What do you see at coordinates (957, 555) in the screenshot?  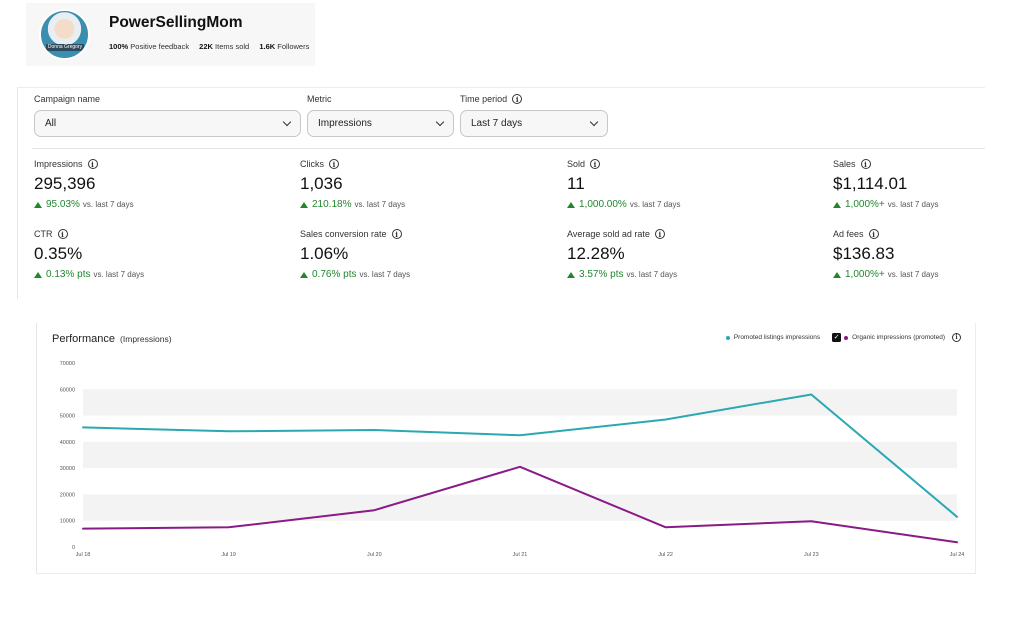 I see `x-tick-label: Jul 24` at bounding box center [957, 555].